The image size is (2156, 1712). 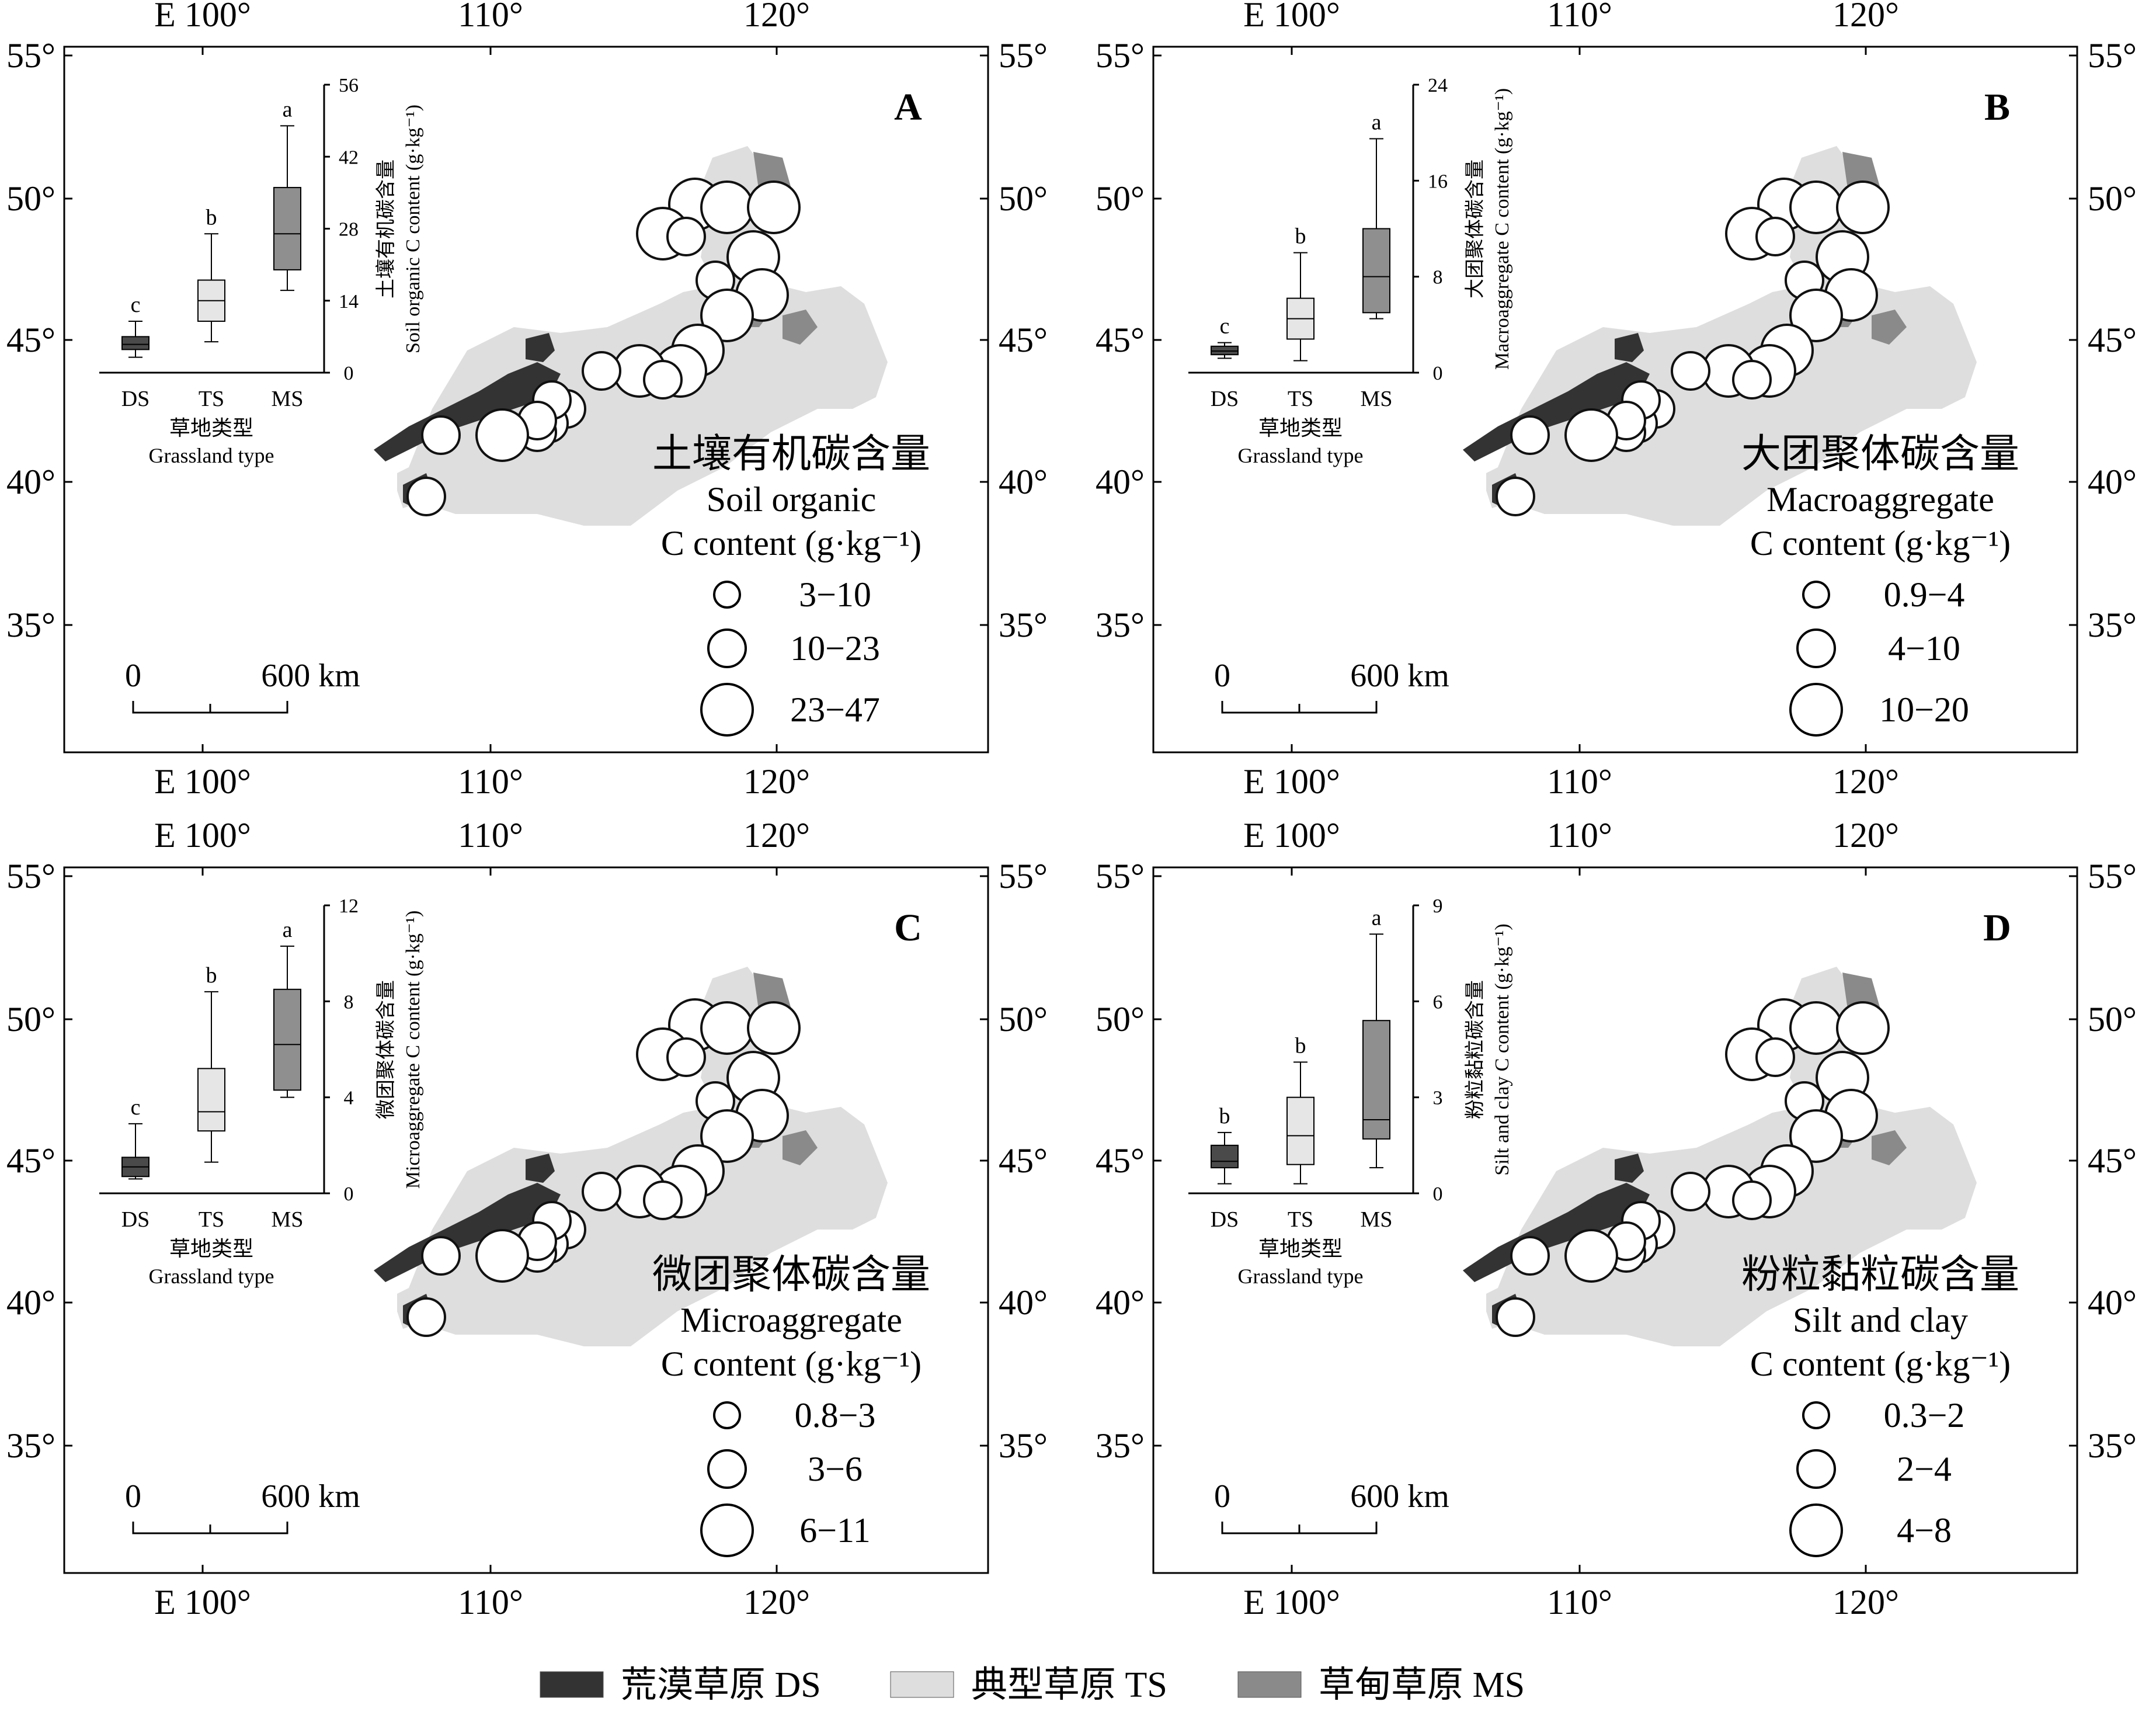 I want to click on legend-title-en: Microaggregate, so click(x=791, y=1320).